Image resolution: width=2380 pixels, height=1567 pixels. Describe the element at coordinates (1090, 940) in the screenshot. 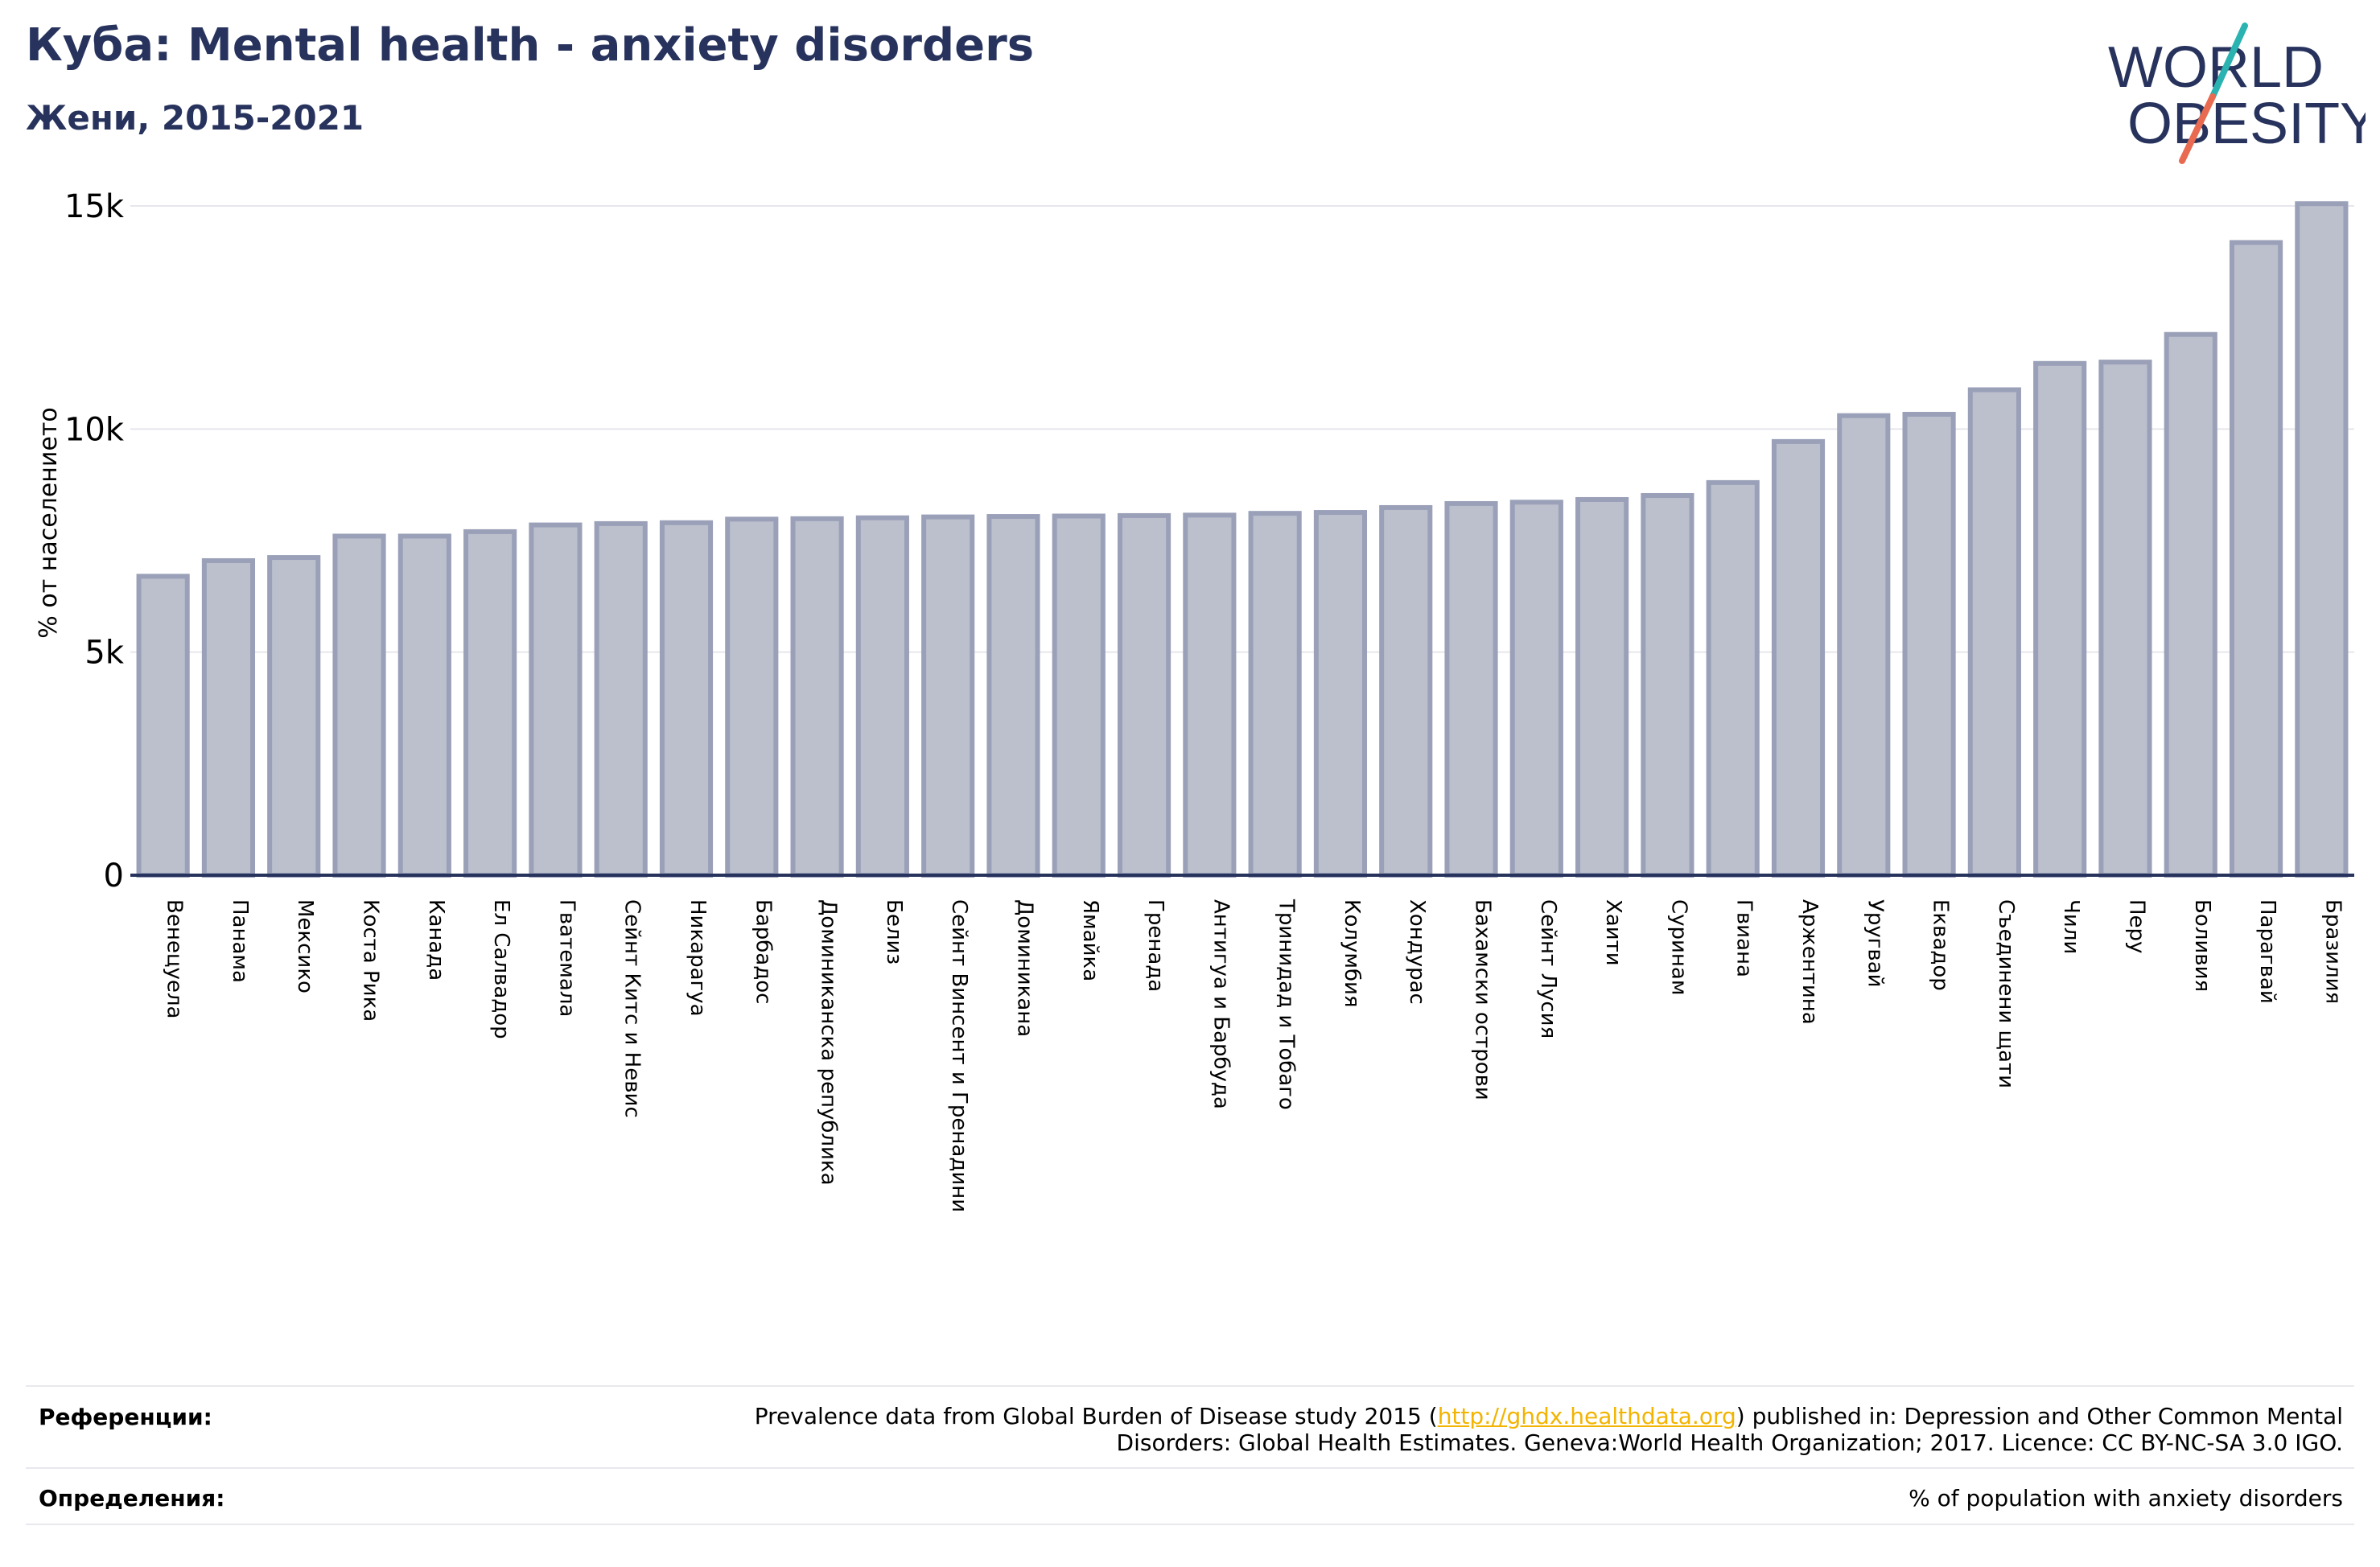

I see `x-tick-label: Ямайка` at that location.